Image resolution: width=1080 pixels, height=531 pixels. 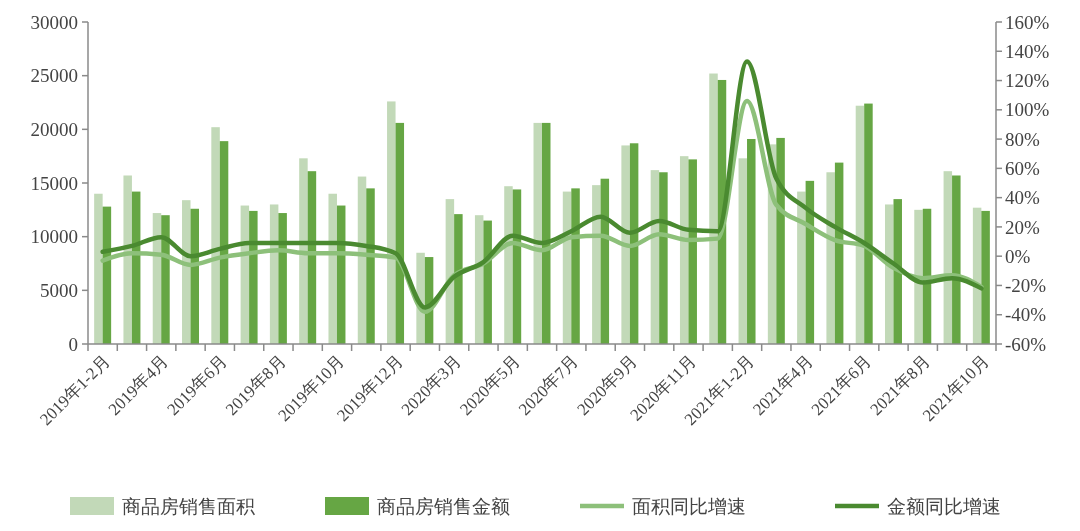 I want to click on y-tick-label: 30000, so click(x=54, y=22).